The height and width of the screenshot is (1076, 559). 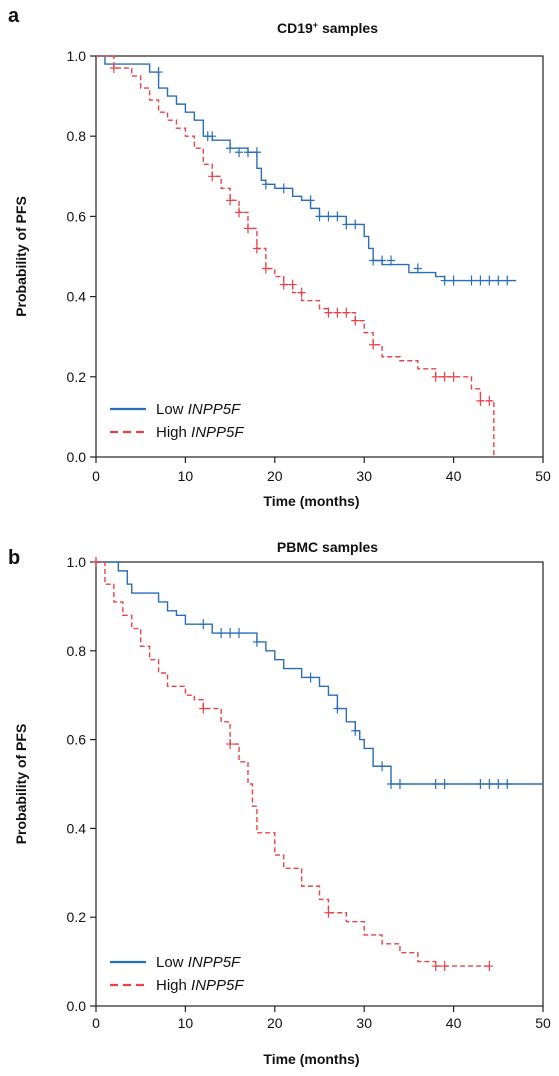 I want to click on y-tick-label: 0.8, so click(x=77, y=651).